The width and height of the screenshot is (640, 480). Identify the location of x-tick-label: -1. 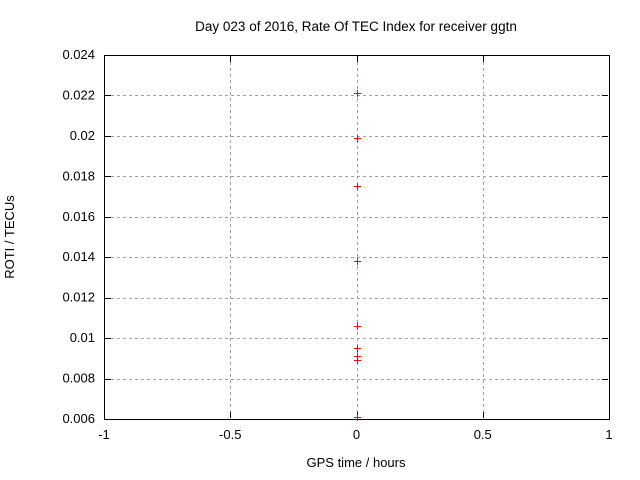
(104, 434).